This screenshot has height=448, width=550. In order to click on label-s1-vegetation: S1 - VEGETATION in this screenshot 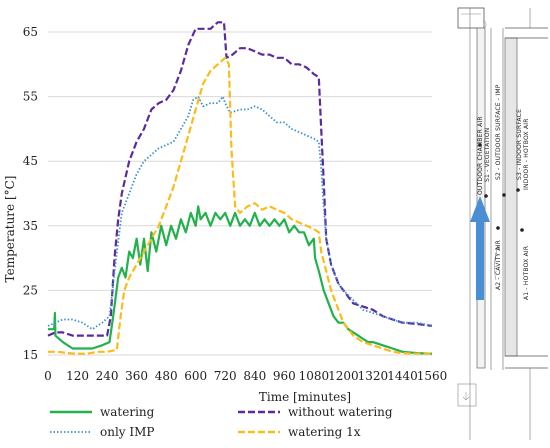, I will do `click(487, 155)`.